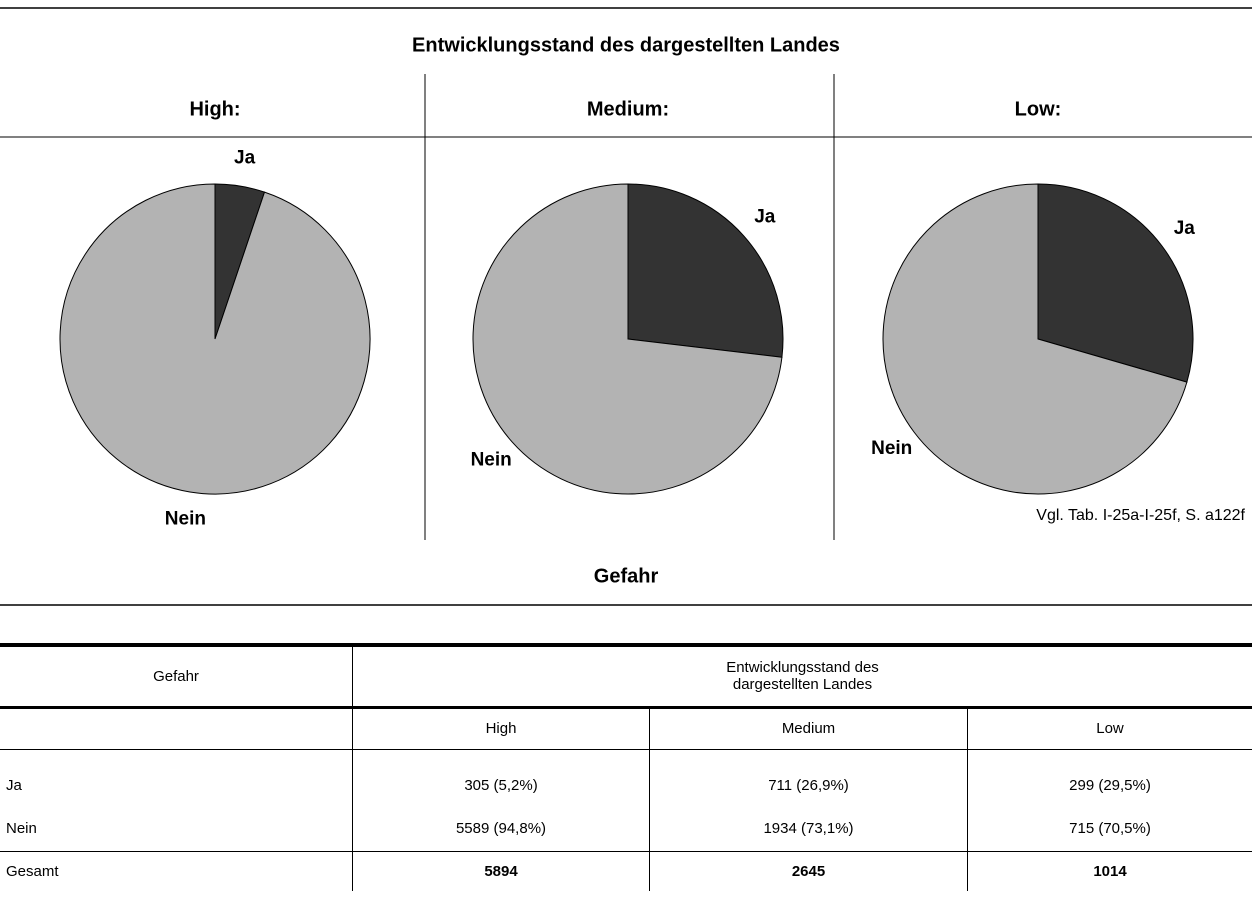 The width and height of the screenshot is (1252, 900). What do you see at coordinates (808, 871) in the screenshot?
I see `table-cell: 2645` at bounding box center [808, 871].